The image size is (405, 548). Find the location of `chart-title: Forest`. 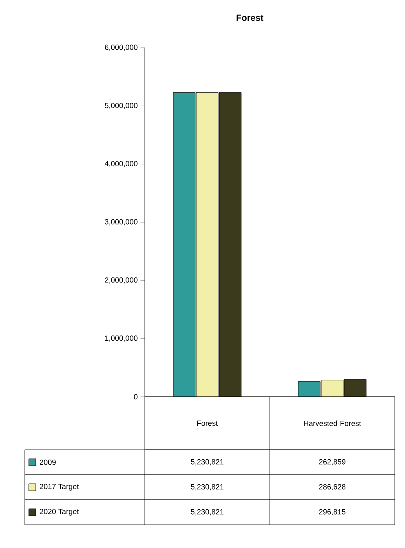

chart-title: Forest is located at coordinates (250, 18).